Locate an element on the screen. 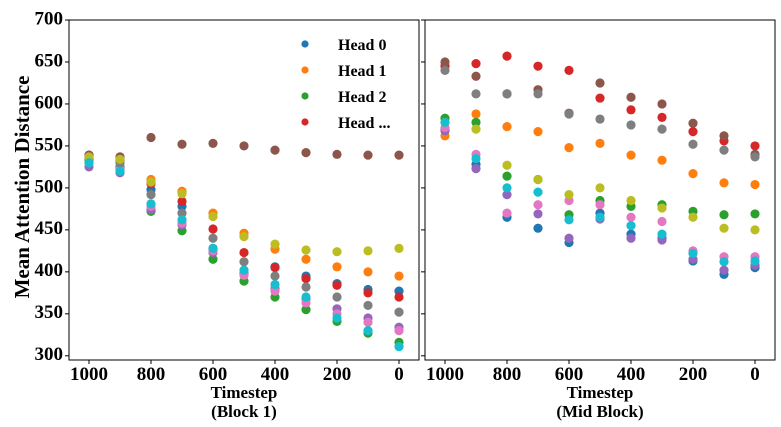  y-ticks-left: 300 350 400 450 500 550 600 650 700 is located at coordinates (52, 186).